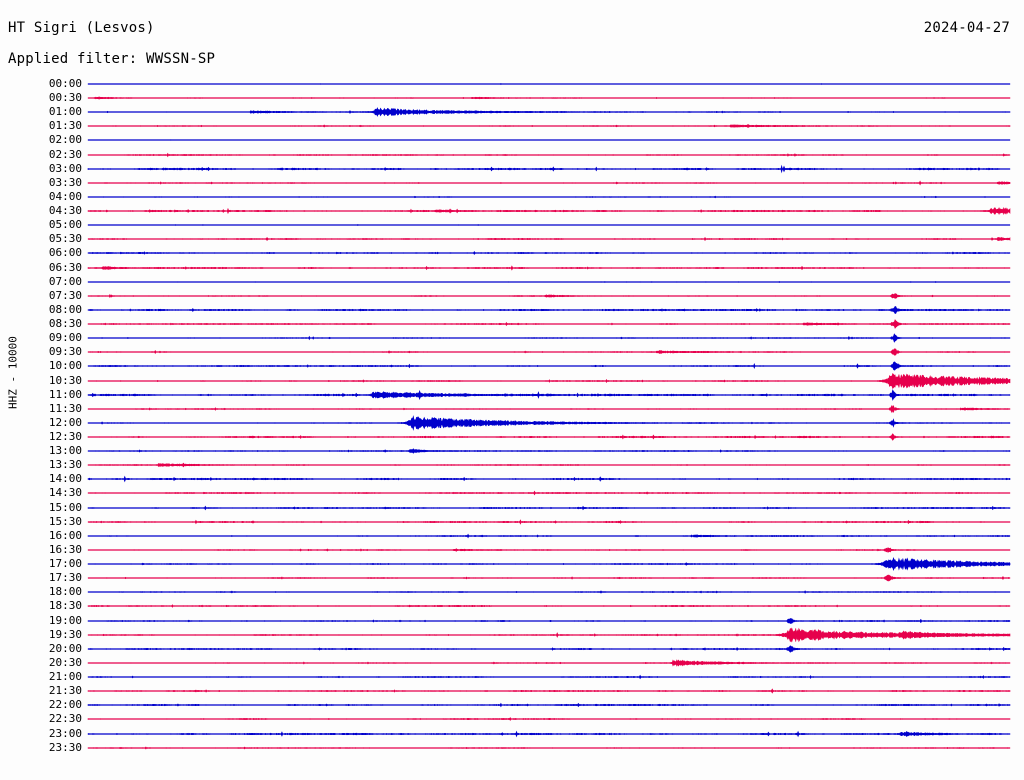 The height and width of the screenshot is (780, 1024). I want to click on helicorder-row: 12:30, so click(512, 437).